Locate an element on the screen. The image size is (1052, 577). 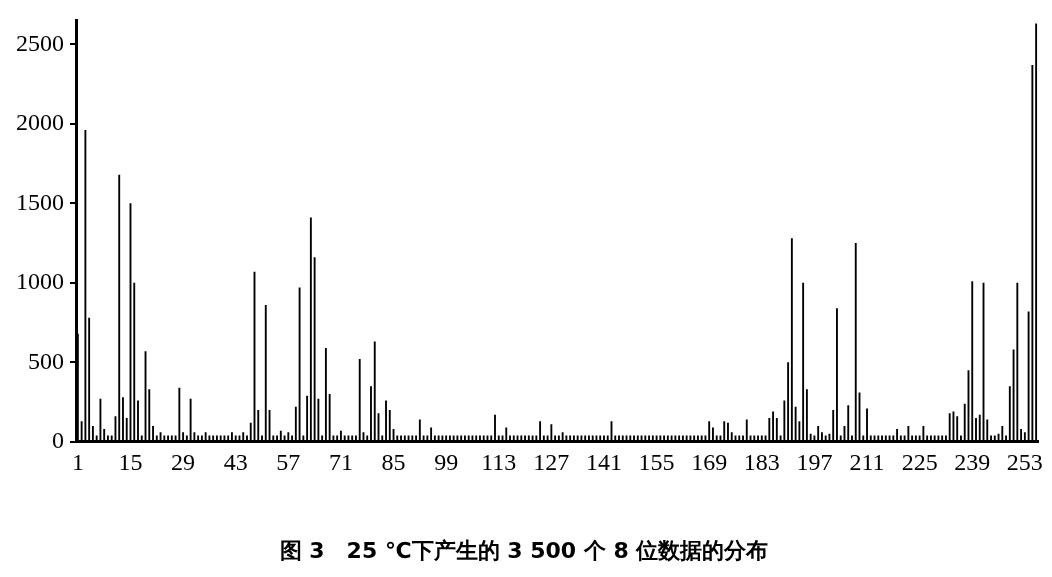
x-tick-label: 15 is located at coordinates (130, 462).